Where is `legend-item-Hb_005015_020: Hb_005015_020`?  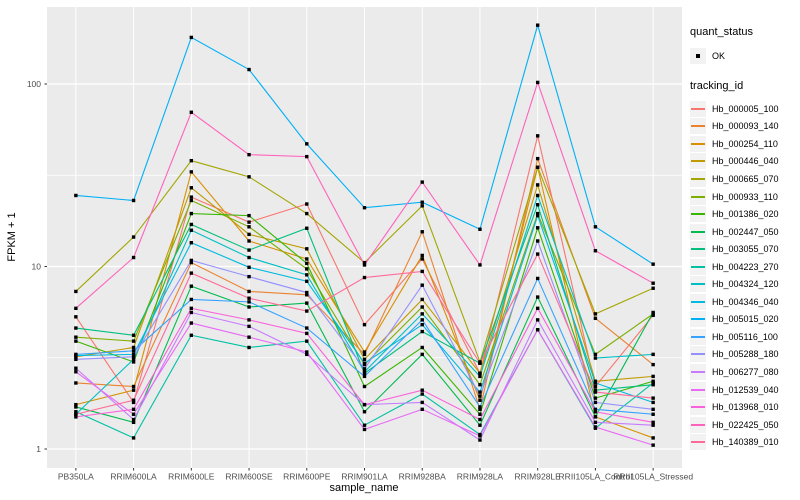
legend-item-Hb_005015_020: Hb_005015_020 is located at coordinates (745, 320).